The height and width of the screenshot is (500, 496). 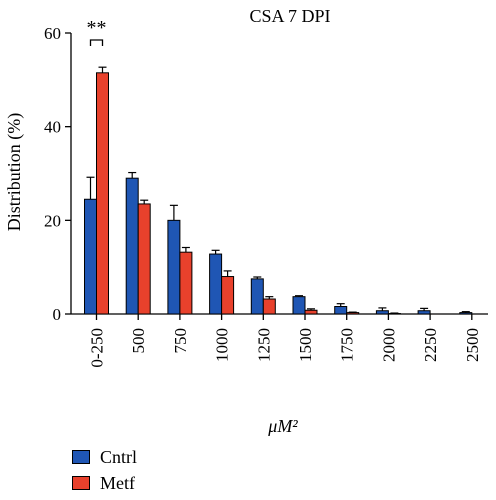 What do you see at coordinates (96, 42) in the screenshot?
I see `significance-bracket` at bounding box center [96, 42].